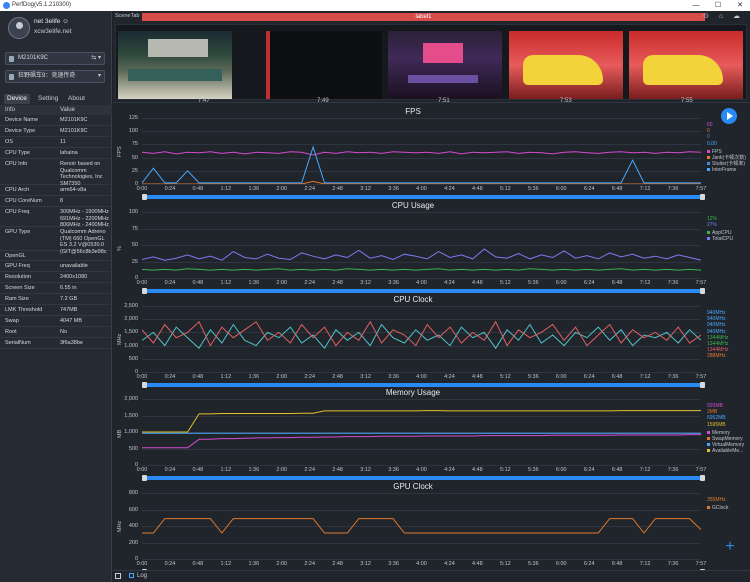  What do you see at coordinates (726, 164) in the screenshot?
I see `legend-item: Stutter(卡顿率)` at bounding box center [726, 164].